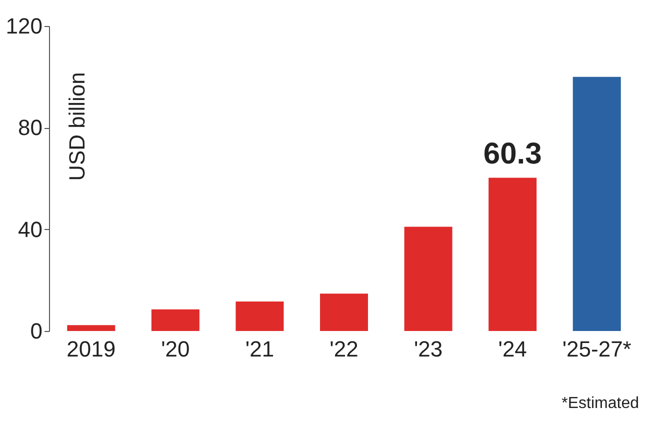  What do you see at coordinates (600, 403) in the screenshot?
I see `text: *Estimated` at bounding box center [600, 403].